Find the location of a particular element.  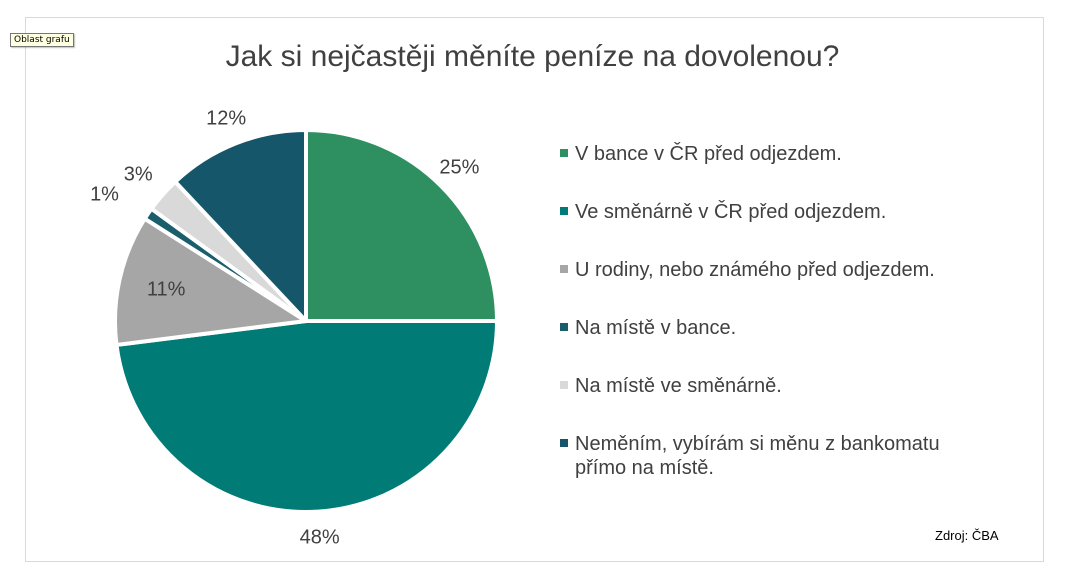

legend-item: Na místě ve směnárně. is located at coordinates (777, 386).